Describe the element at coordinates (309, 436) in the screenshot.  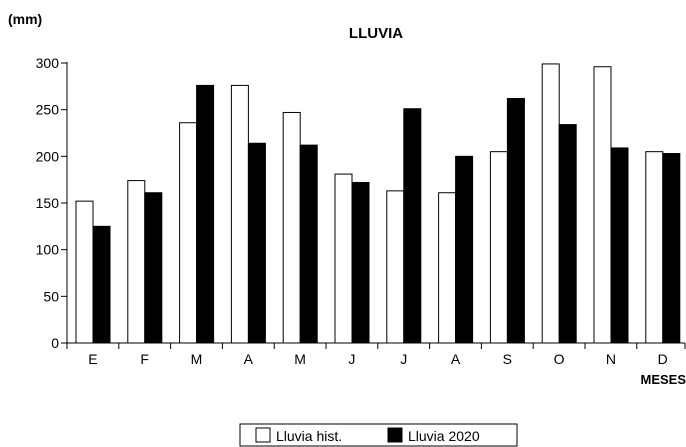
I see `legend-label: Lluvia hist.` at that location.